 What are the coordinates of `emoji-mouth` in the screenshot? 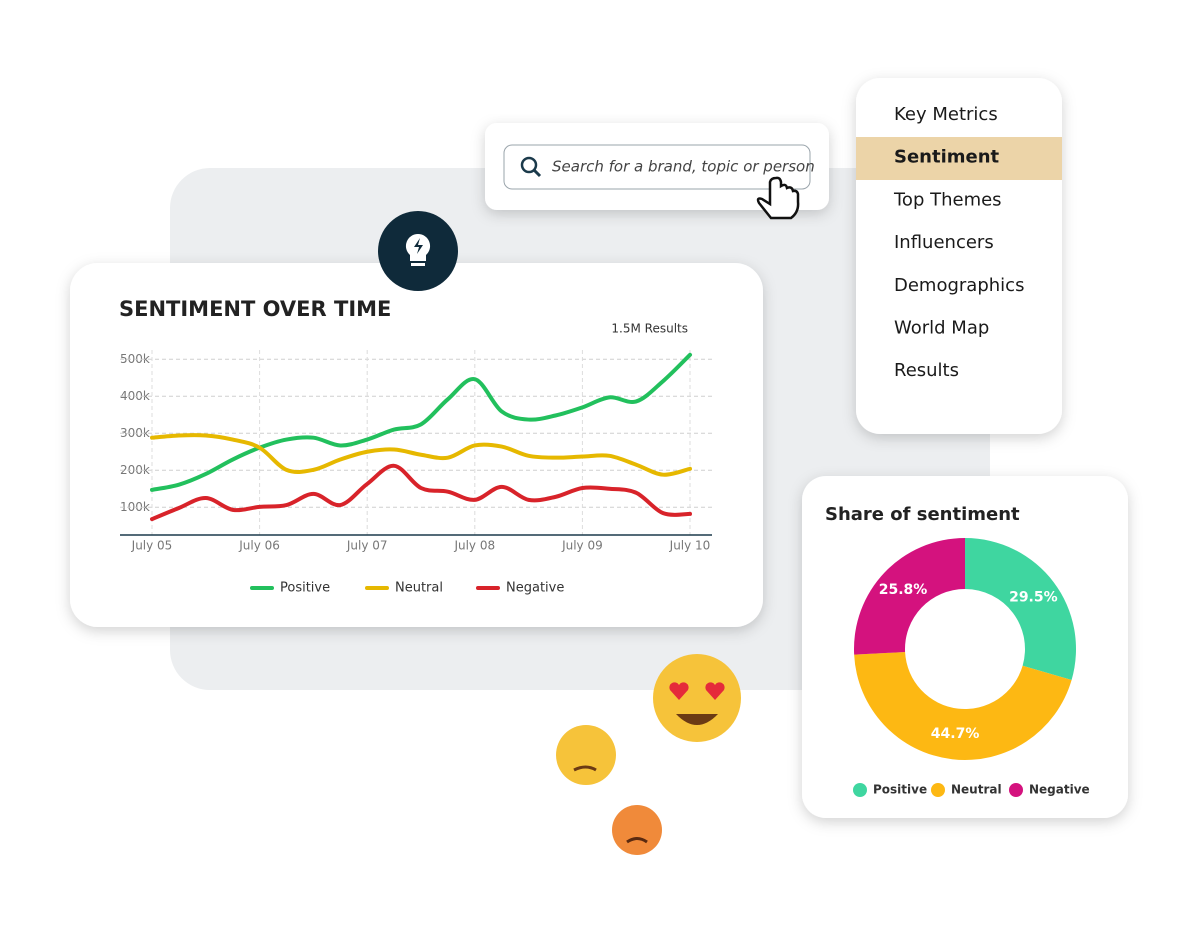 It's located at (697, 719).